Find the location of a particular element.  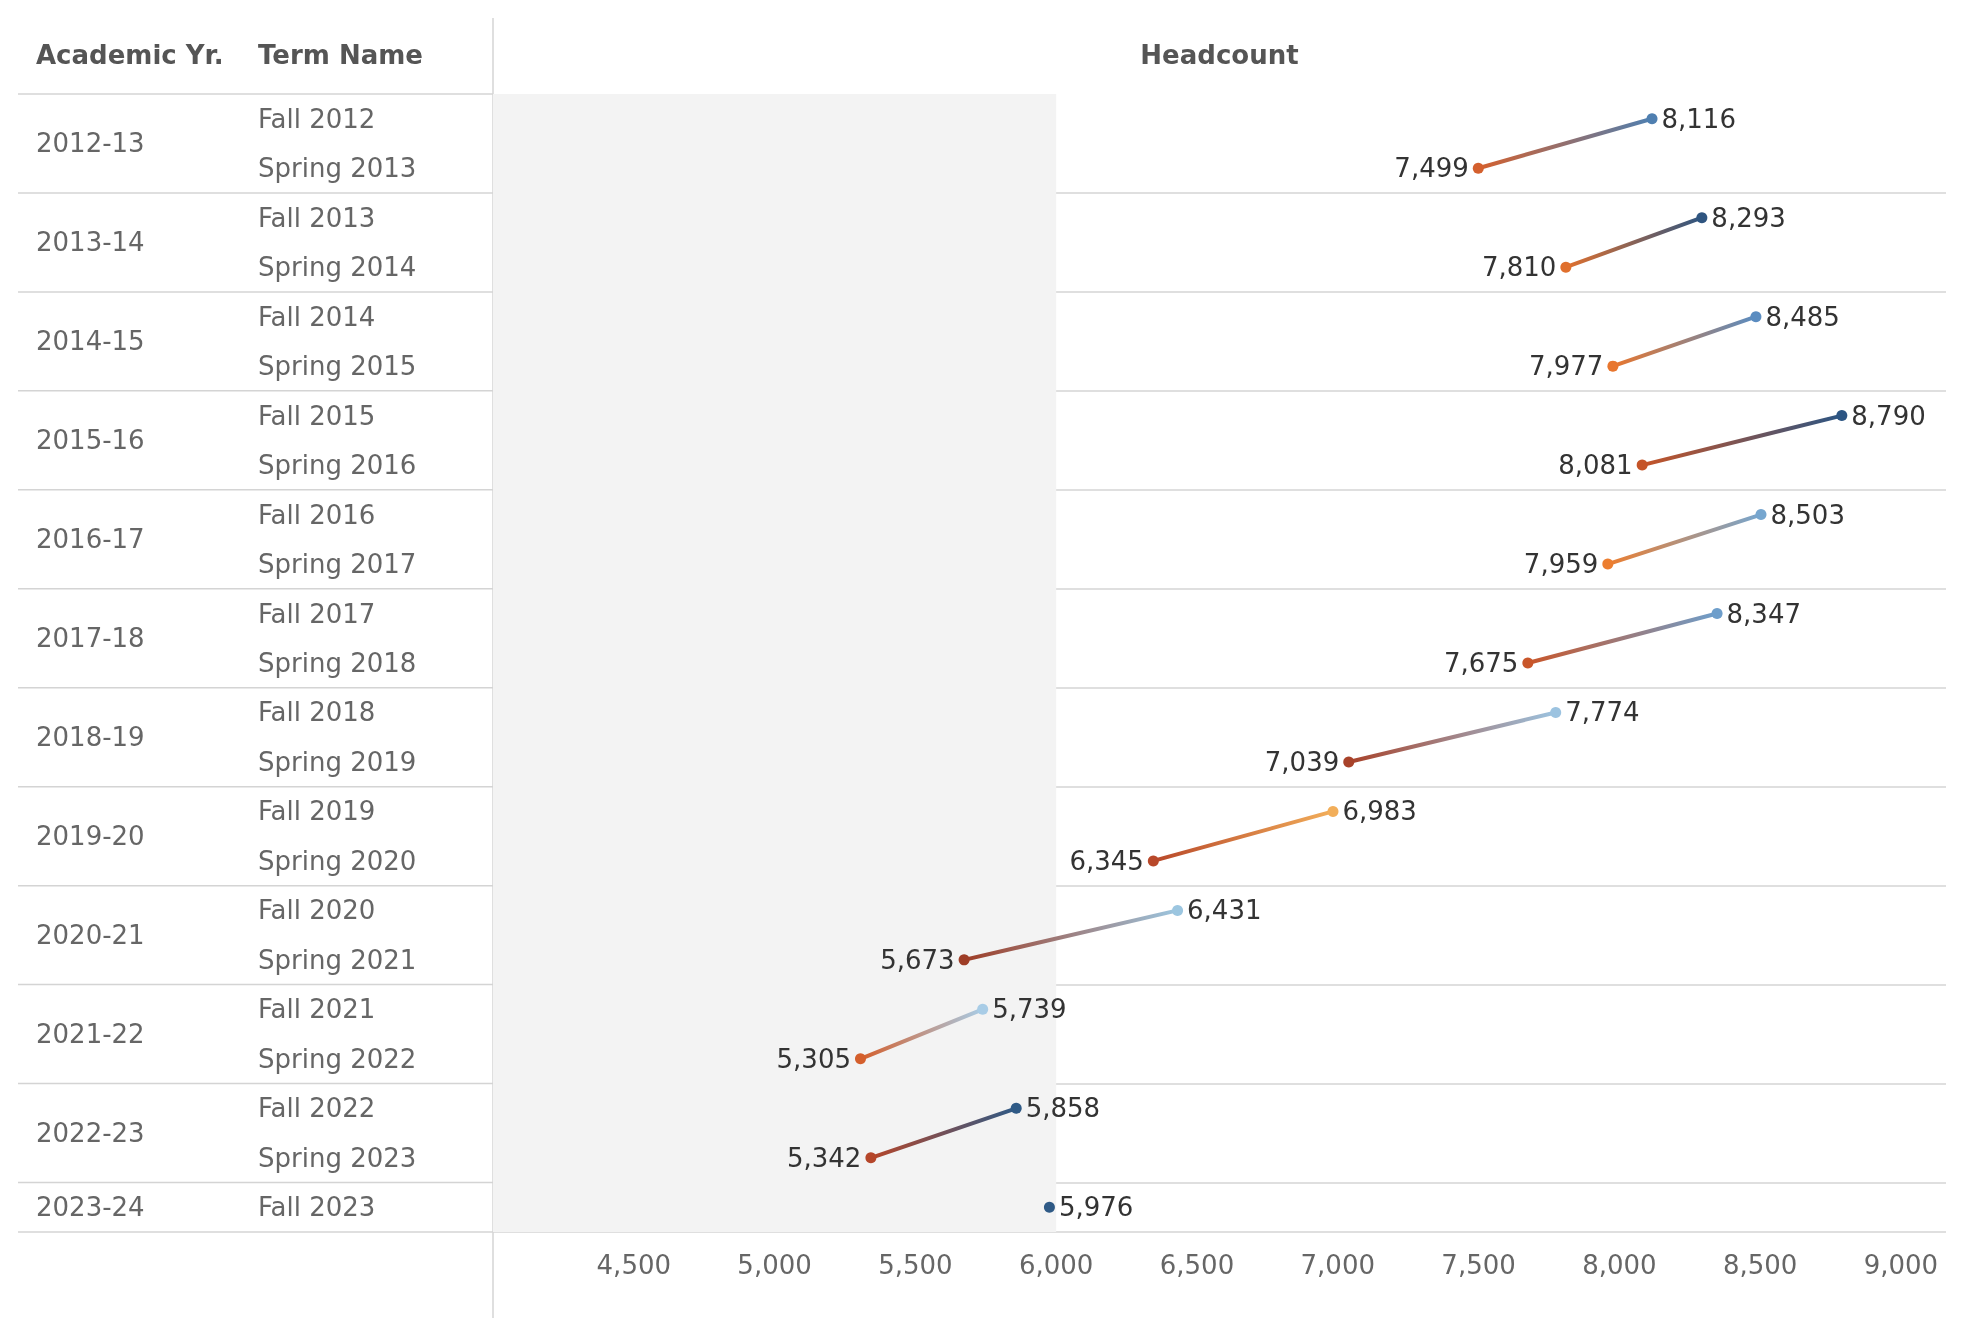

y-tick-label: Fall 2022 is located at coordinates (317, 1108).